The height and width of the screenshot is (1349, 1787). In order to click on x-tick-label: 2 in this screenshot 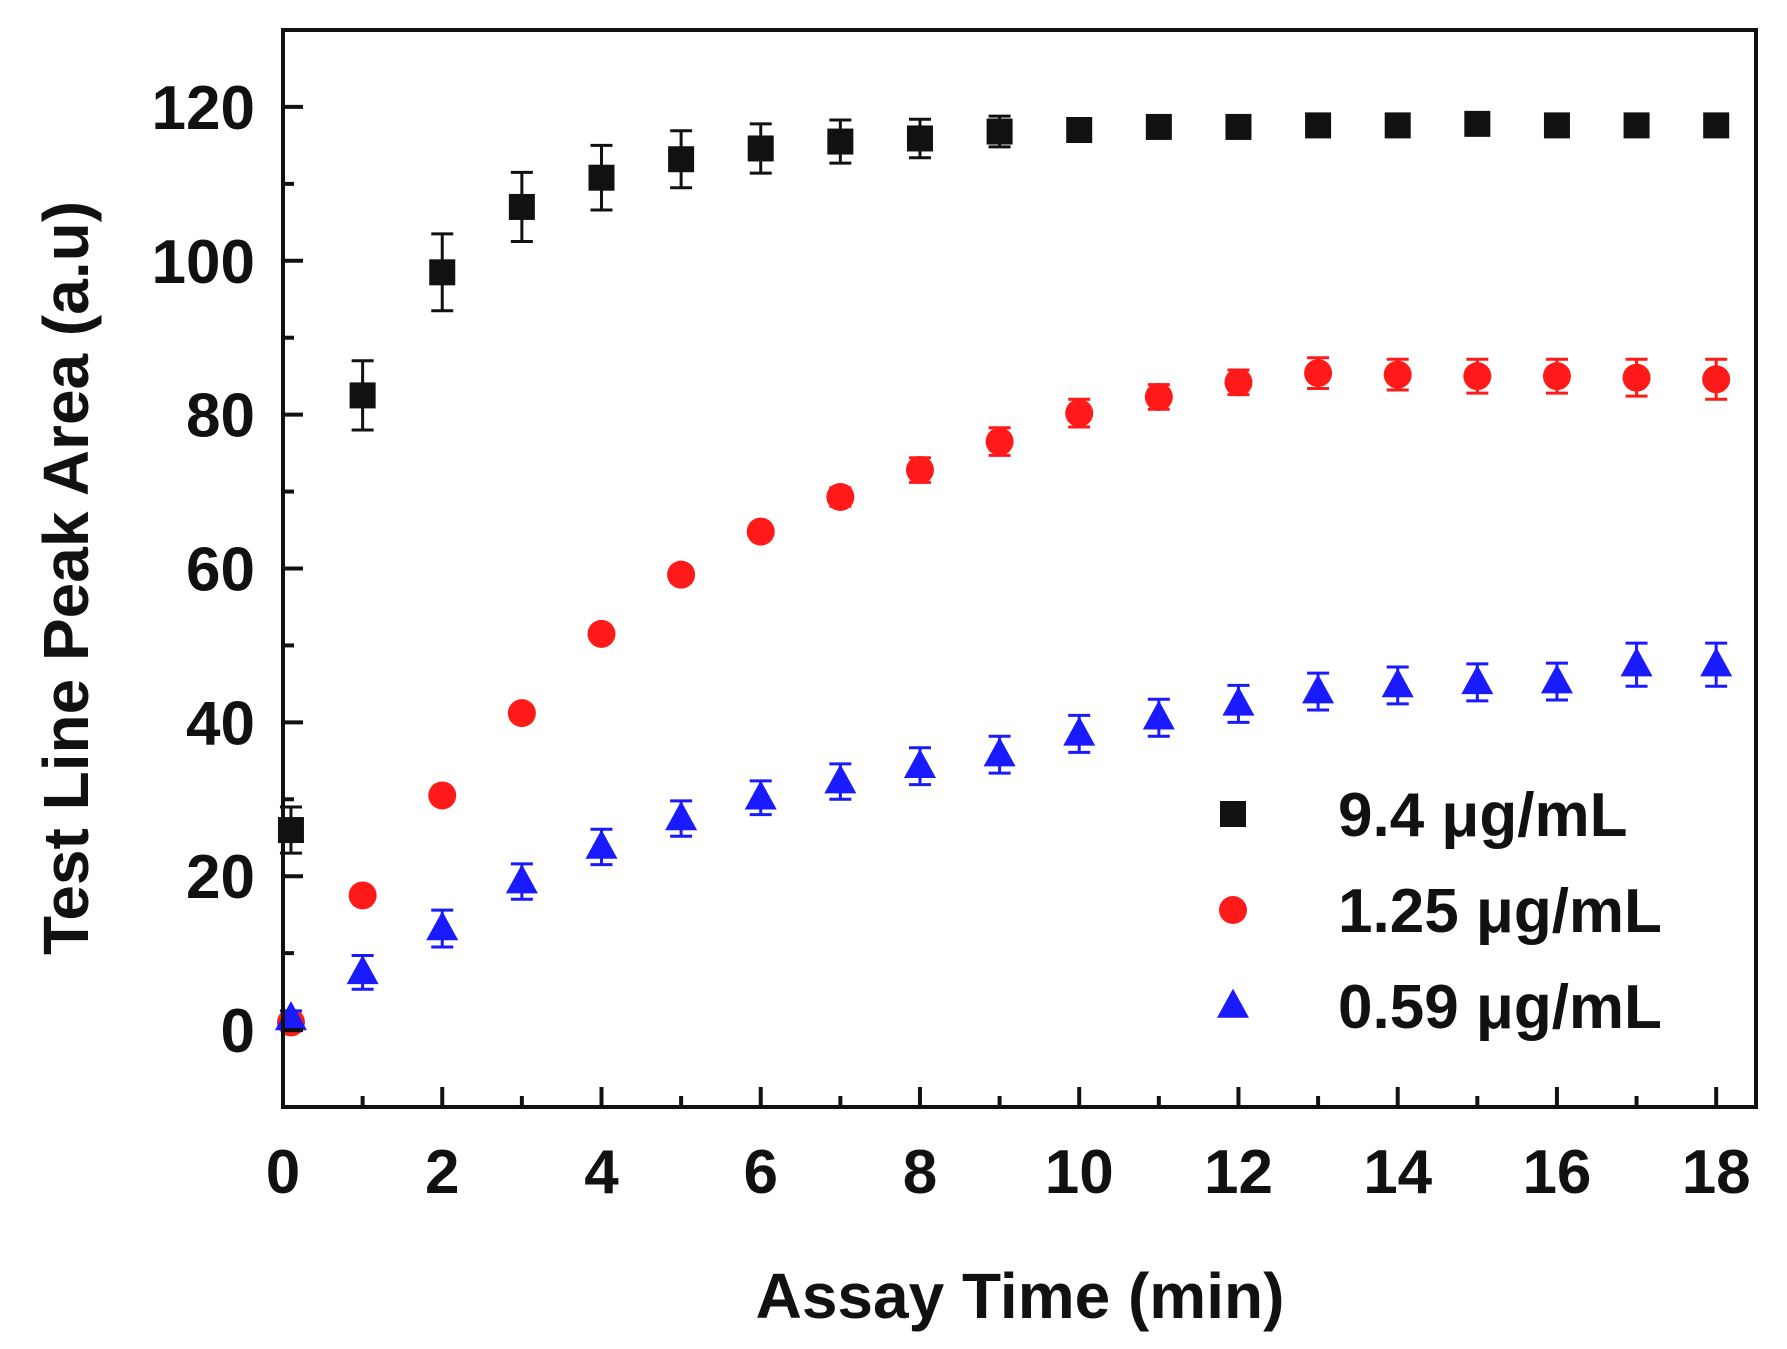, I will do `click(442, 1172)`.